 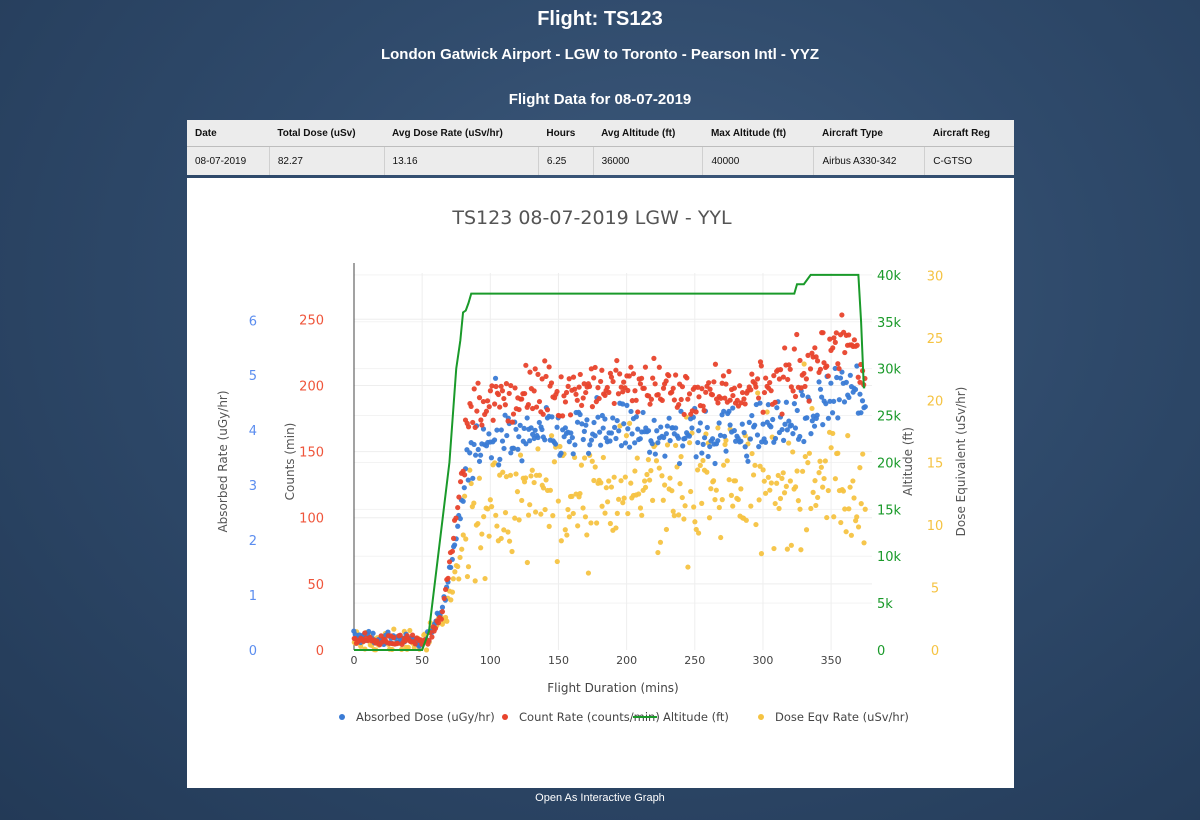 I want to click on dose-tick-label: 0, so click(x=935, y=651).